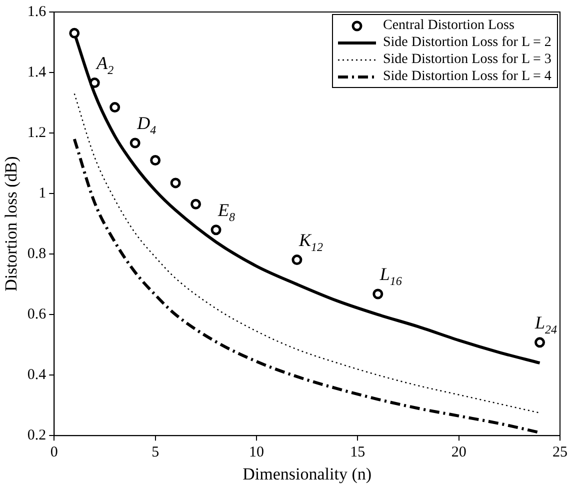 This screenshot has width=574, height=485. Describe the element at coordinates (36, 132) in the screenshot. I see `y-tick-label: 1.2` at that location.